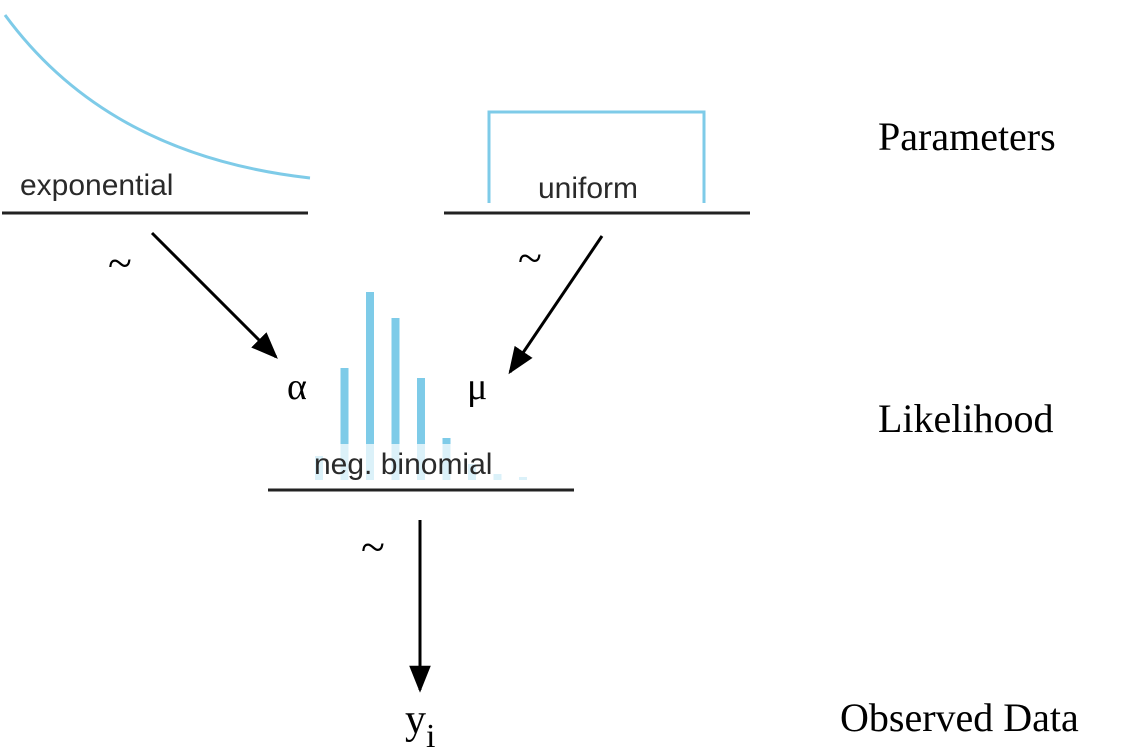 The height and width of the screenshot is (754, 1128). I want to click on negbinomial-label-backdrop, so click(420, 462).